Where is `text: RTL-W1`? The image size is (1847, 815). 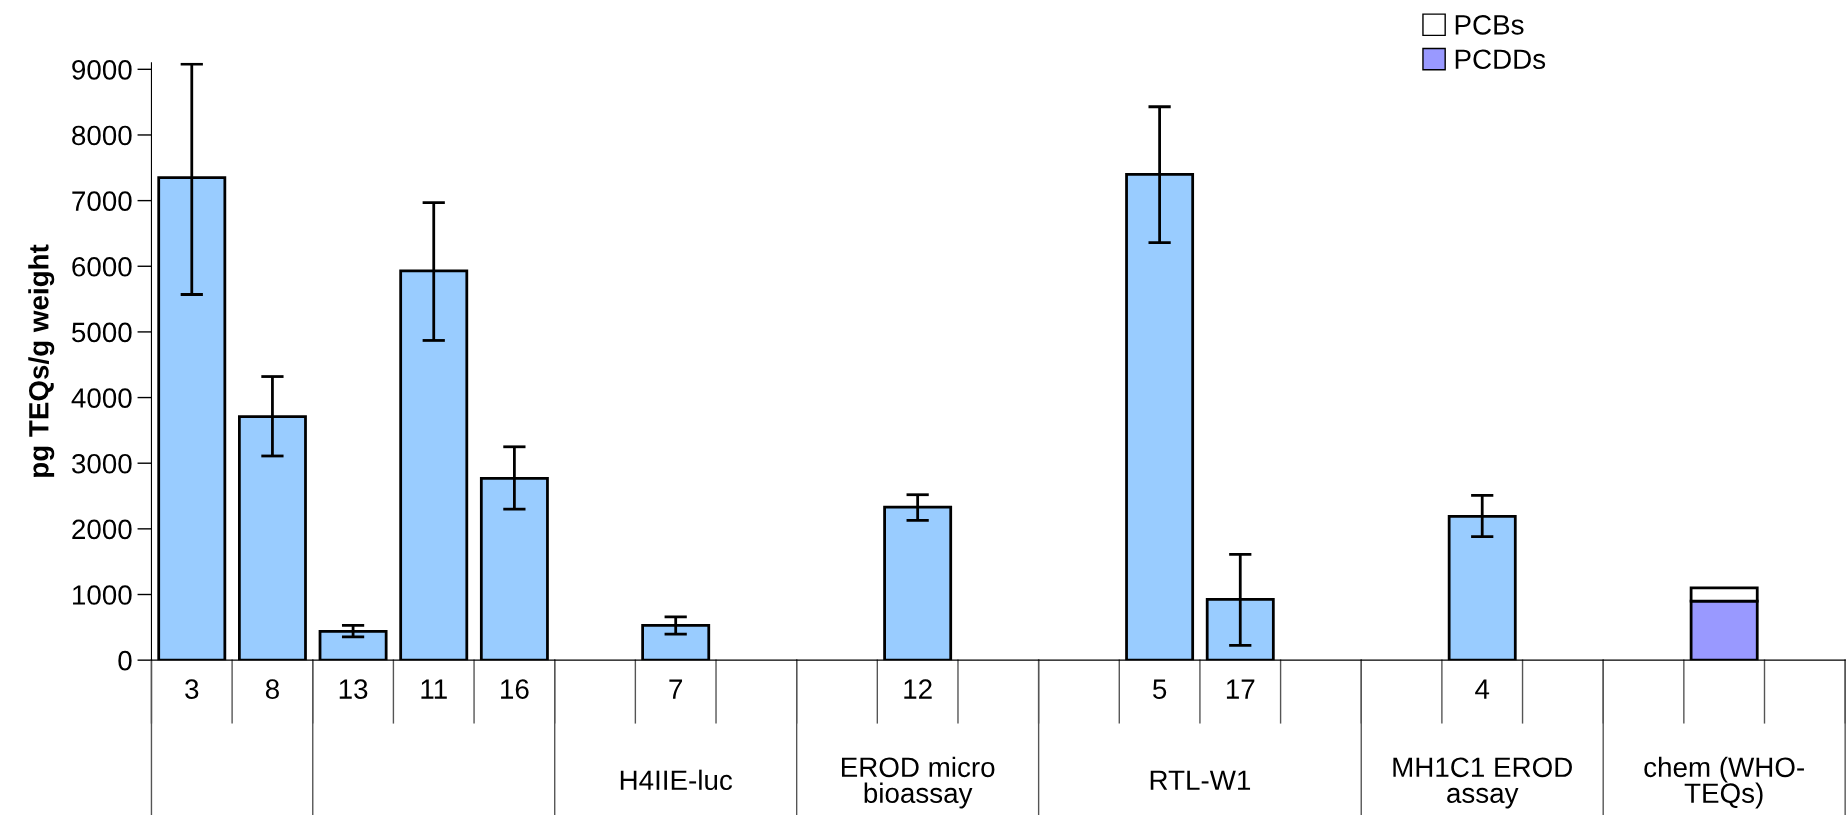
text: RTL-W1 is located at coordinates (1200, 780).